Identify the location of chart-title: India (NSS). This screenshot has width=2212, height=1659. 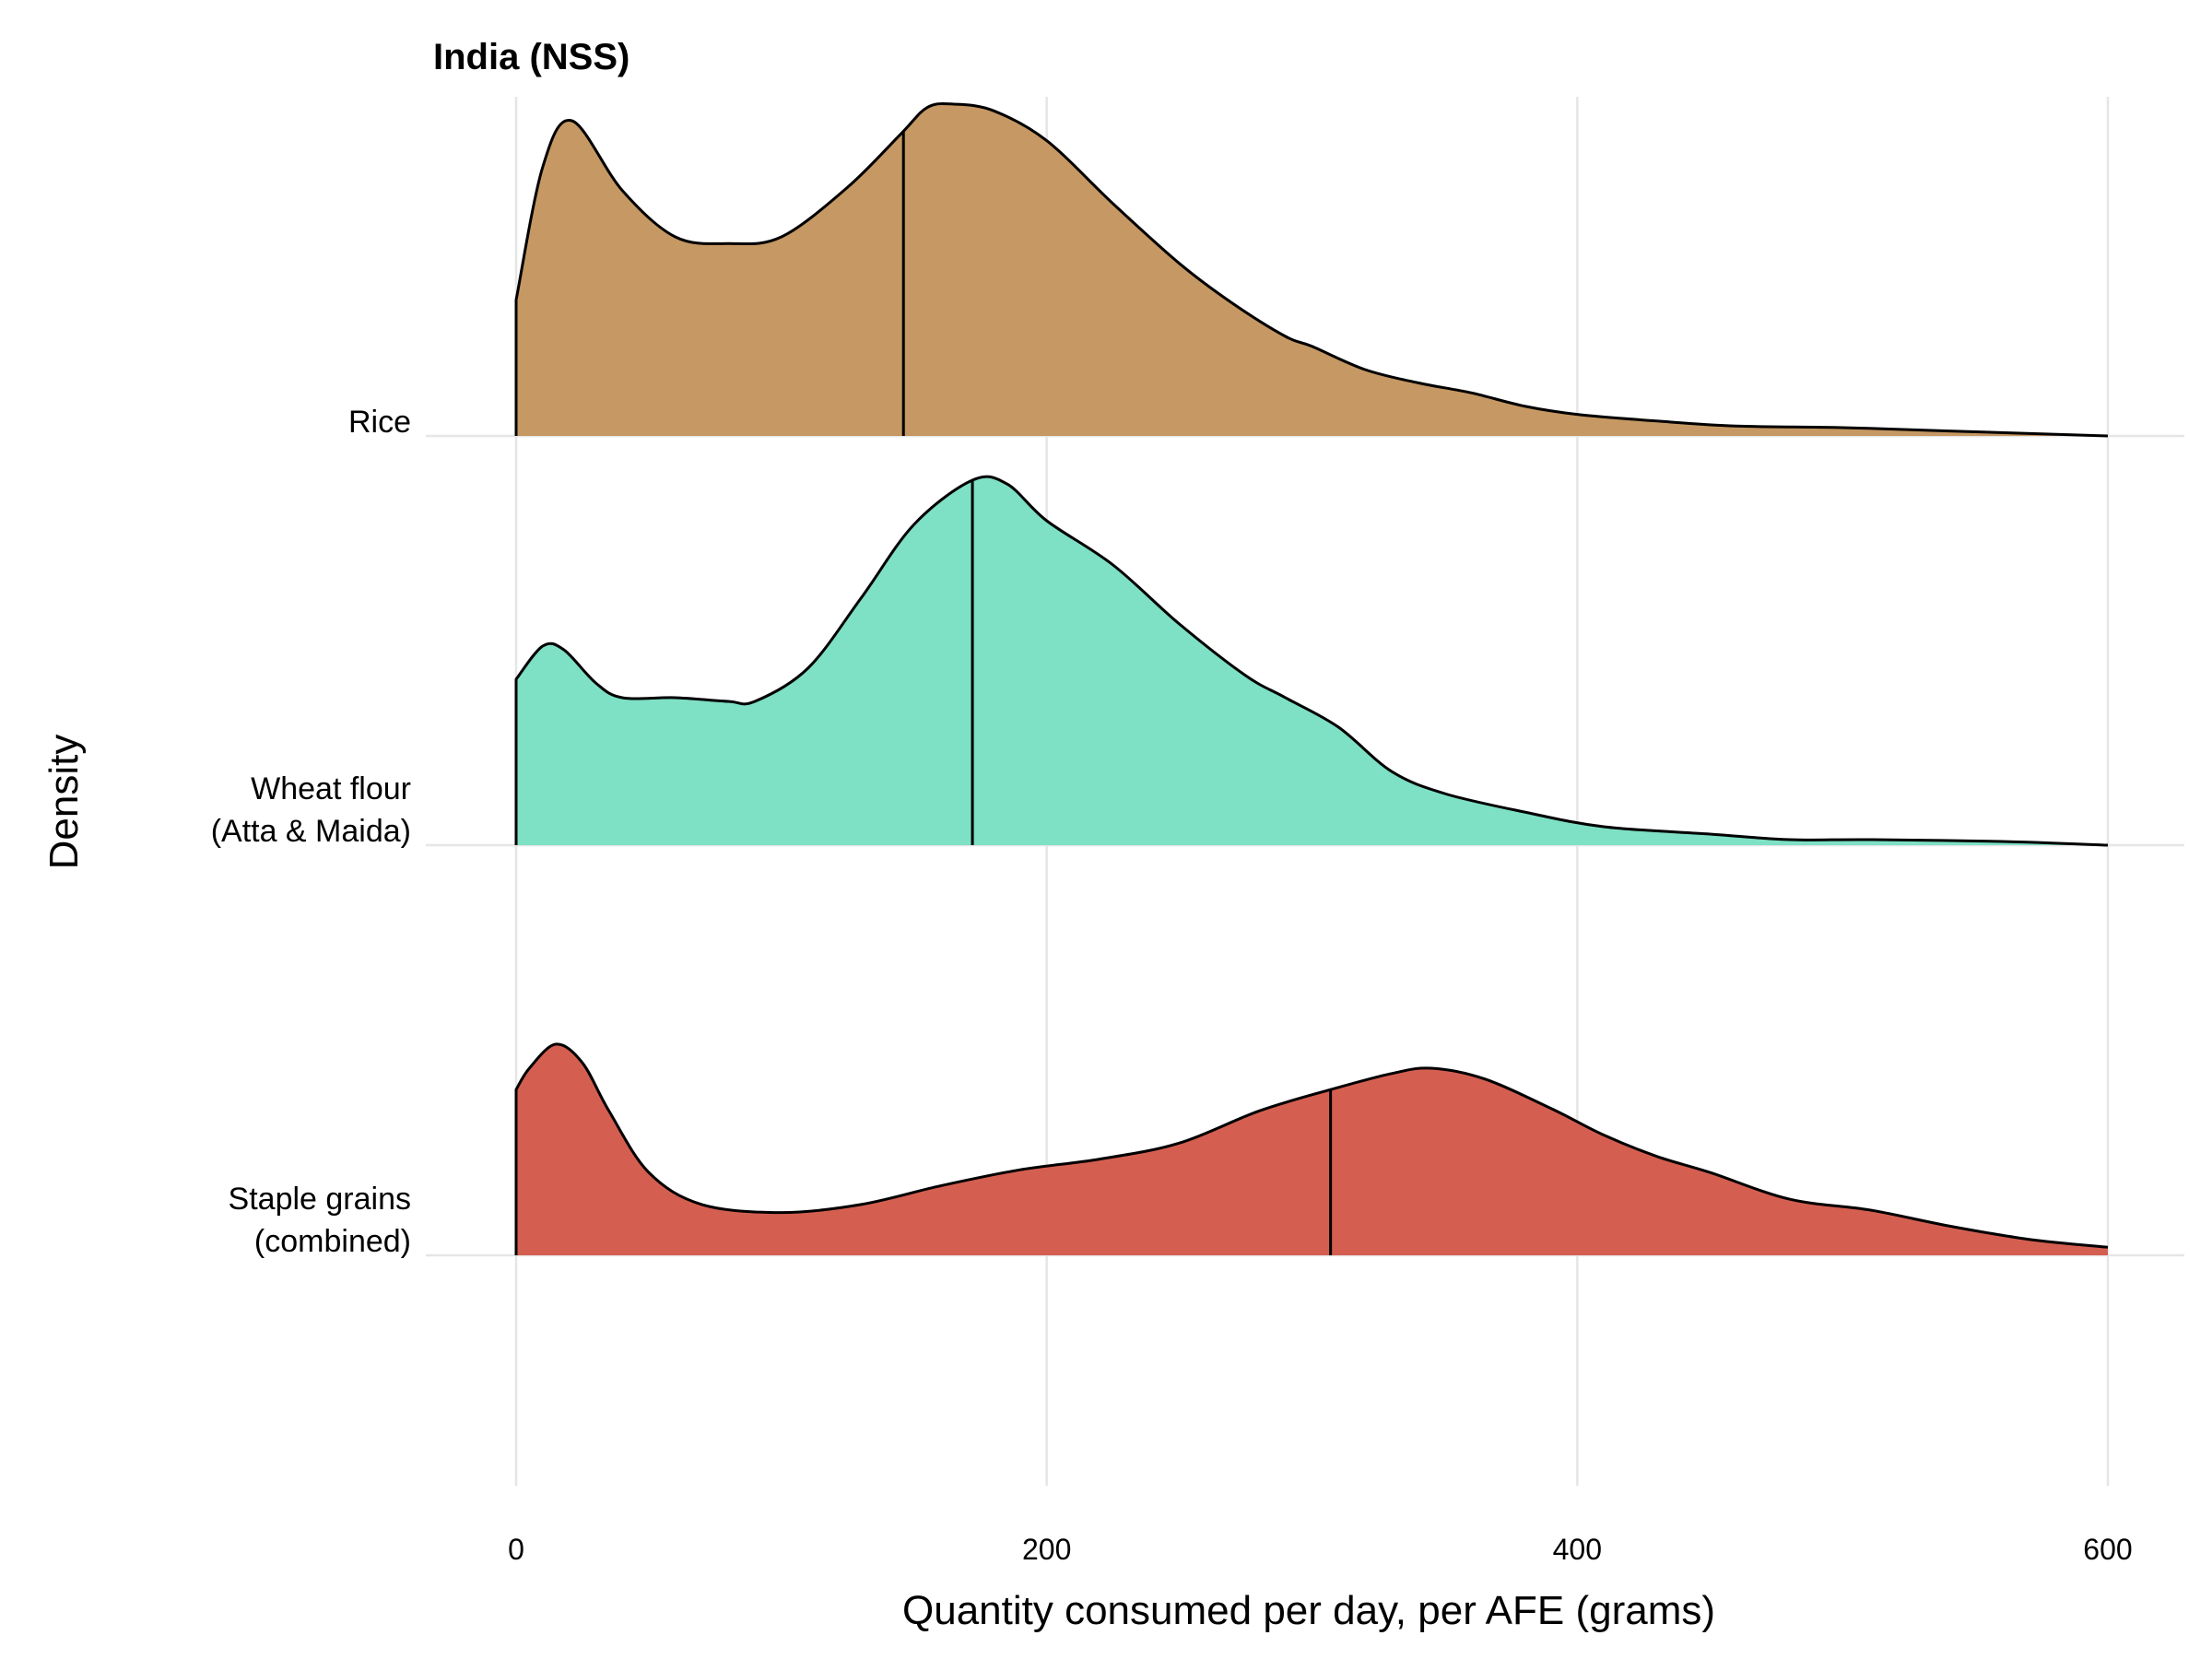
(531, 57).